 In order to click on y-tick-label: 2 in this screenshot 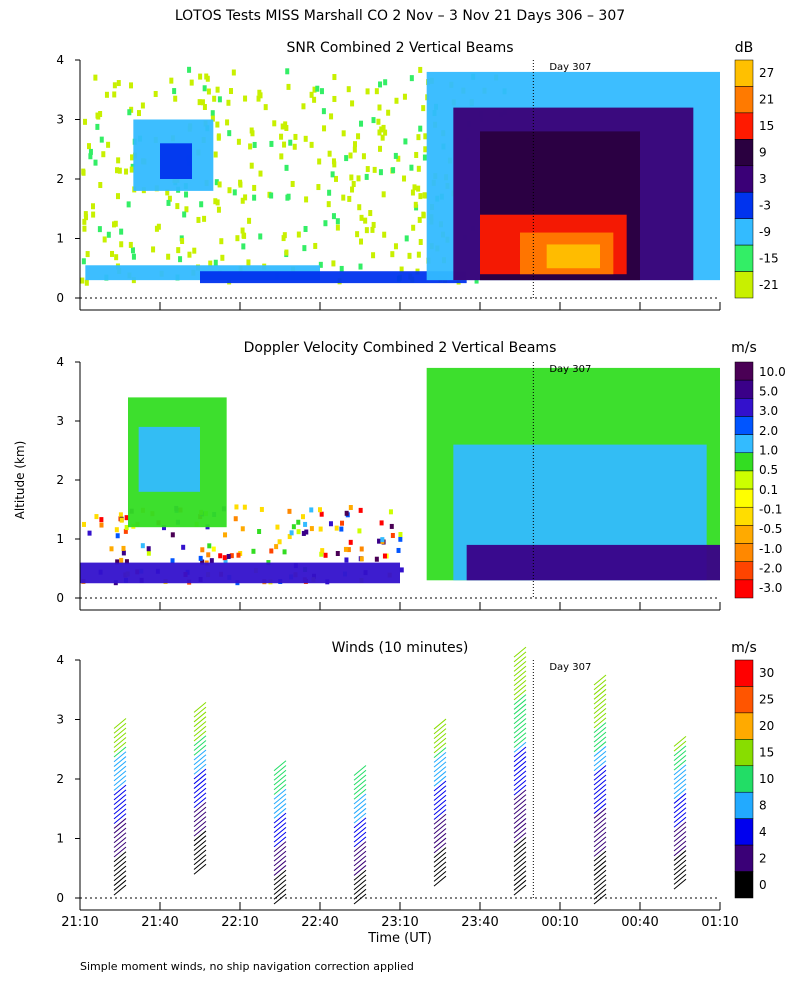, I will do `click(60, 779)`.